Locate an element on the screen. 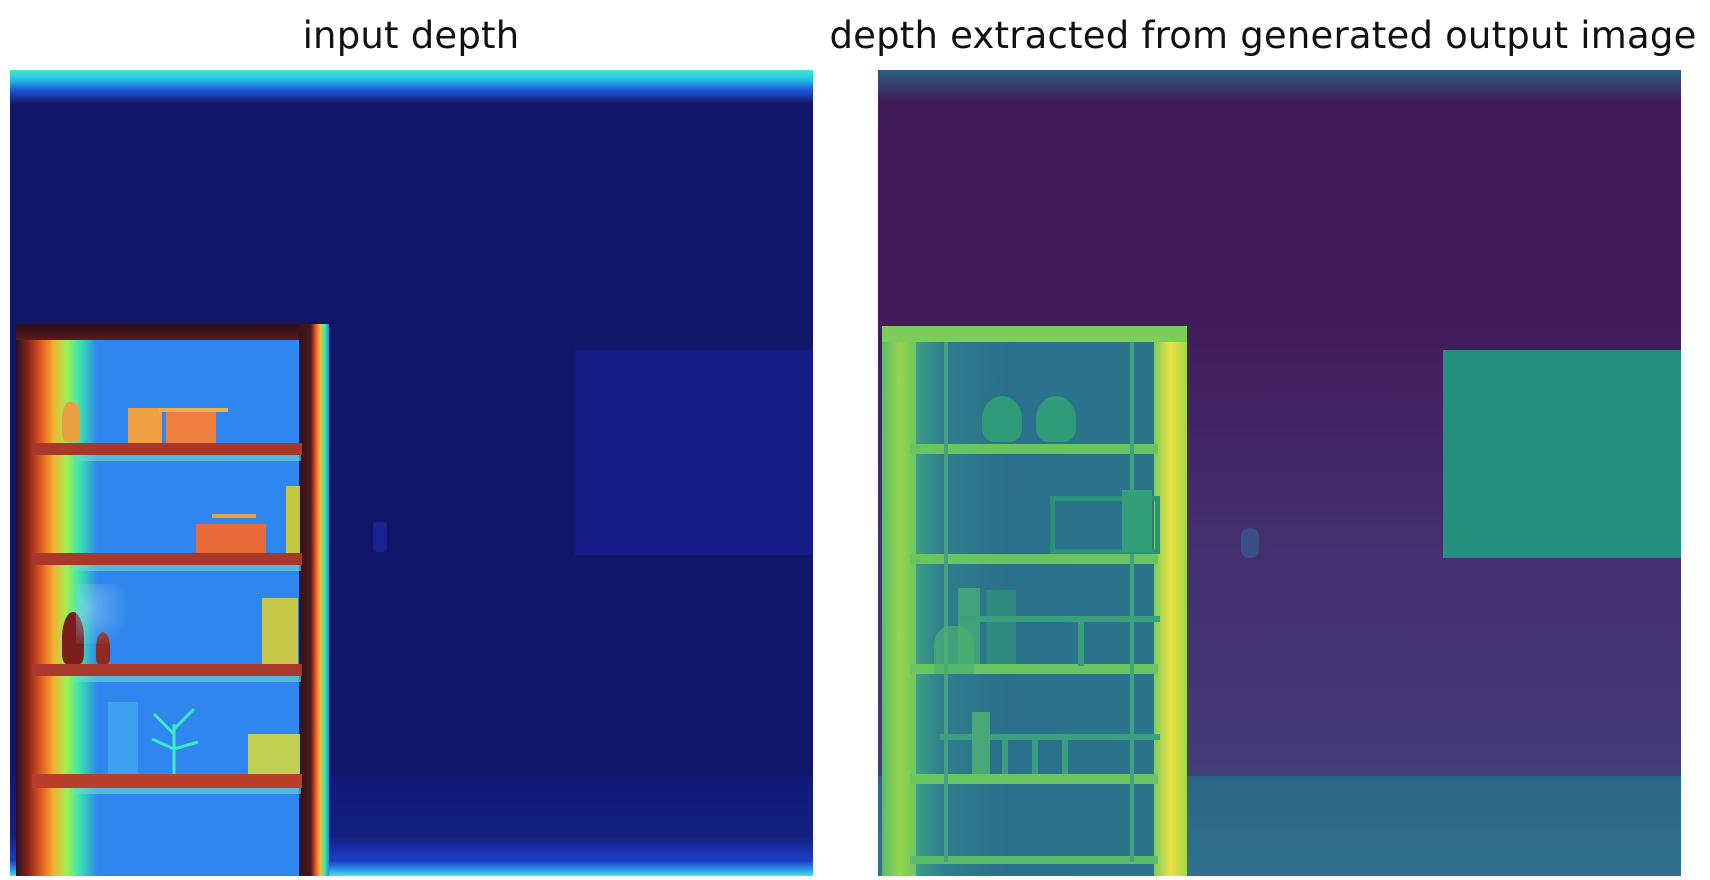  ceiling-band is located at coordinates (411, 87).